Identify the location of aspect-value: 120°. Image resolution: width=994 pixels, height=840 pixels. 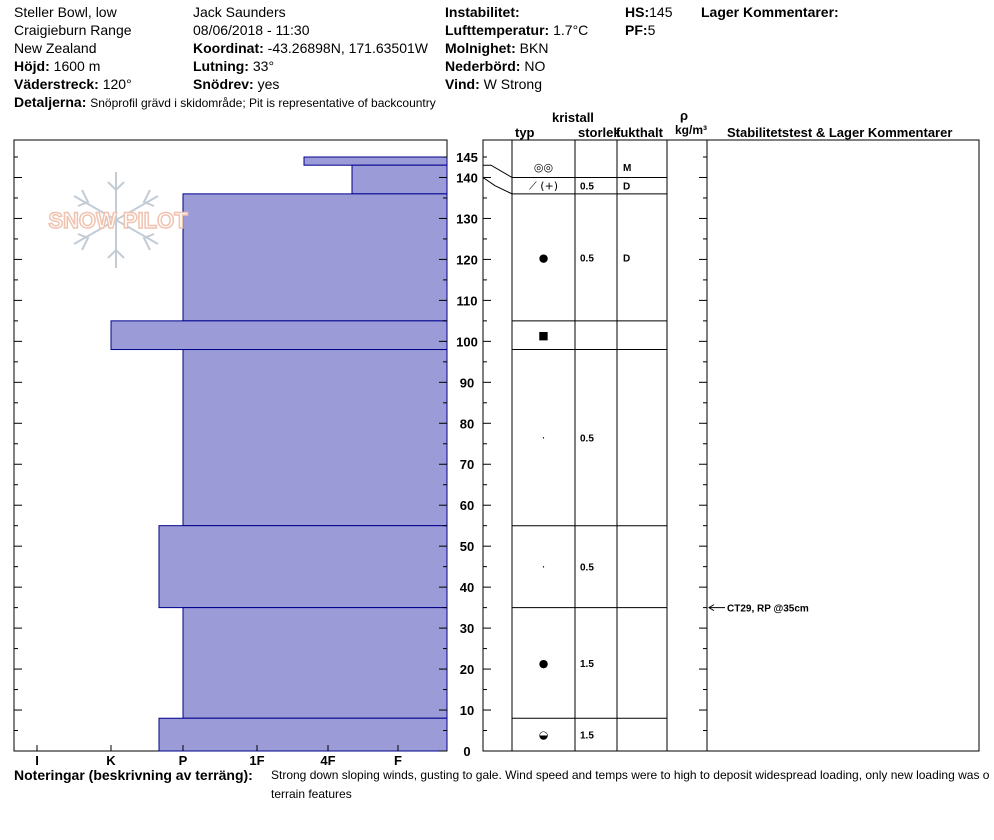
(117, 84).